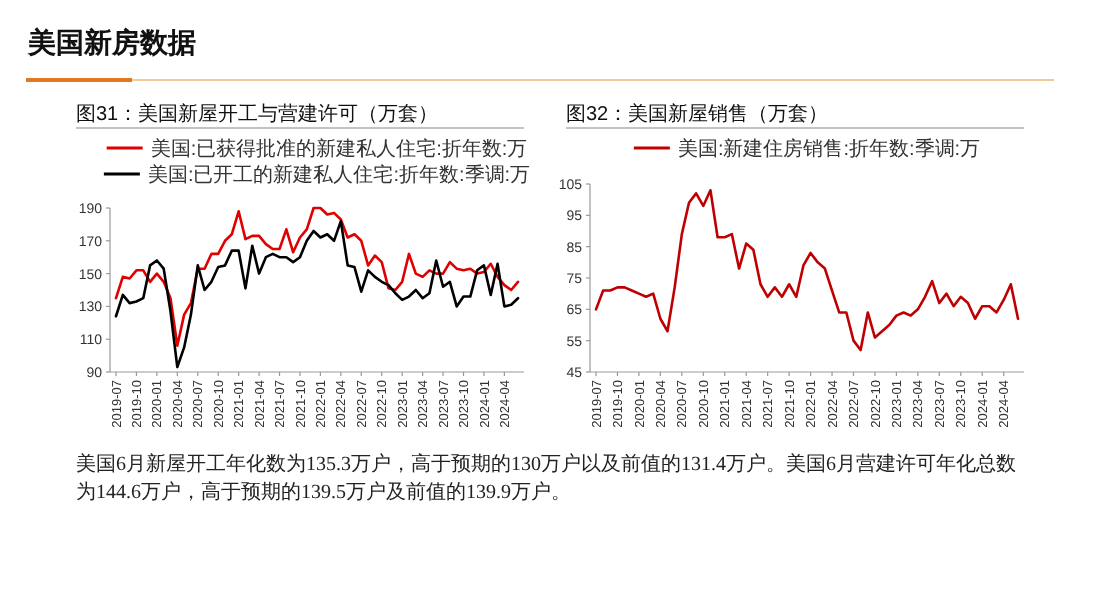 The height and width of the screenshot is (616, 1100). Describe the element at coordinates (697, 114) in the screenshot. I see `chart-title: 图32：美国新屋销售（万套）` at that location.